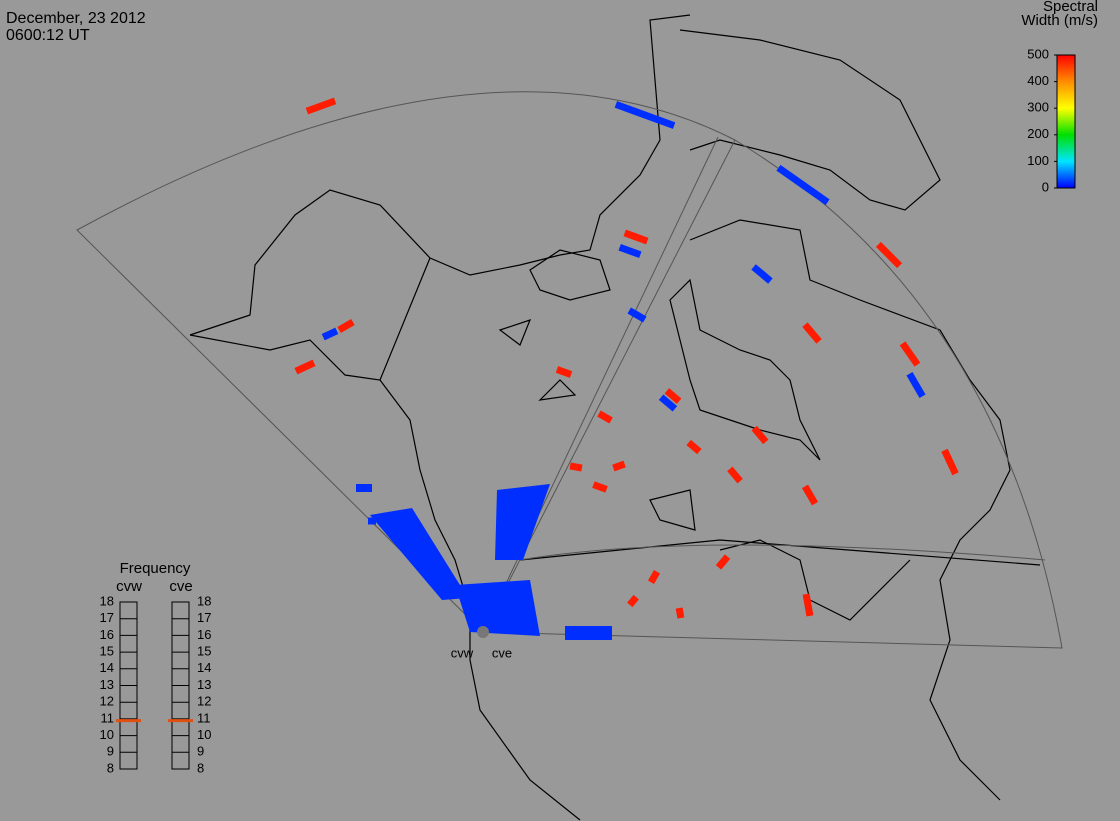  I want to click on radar-site, so click(483, 632).